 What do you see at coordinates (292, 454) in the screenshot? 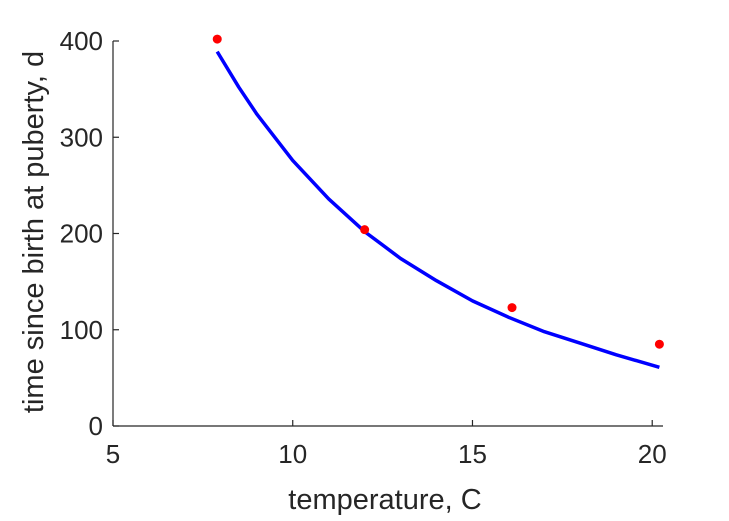
I see `x-tick-label: 10` at bounding box center [292, 454].